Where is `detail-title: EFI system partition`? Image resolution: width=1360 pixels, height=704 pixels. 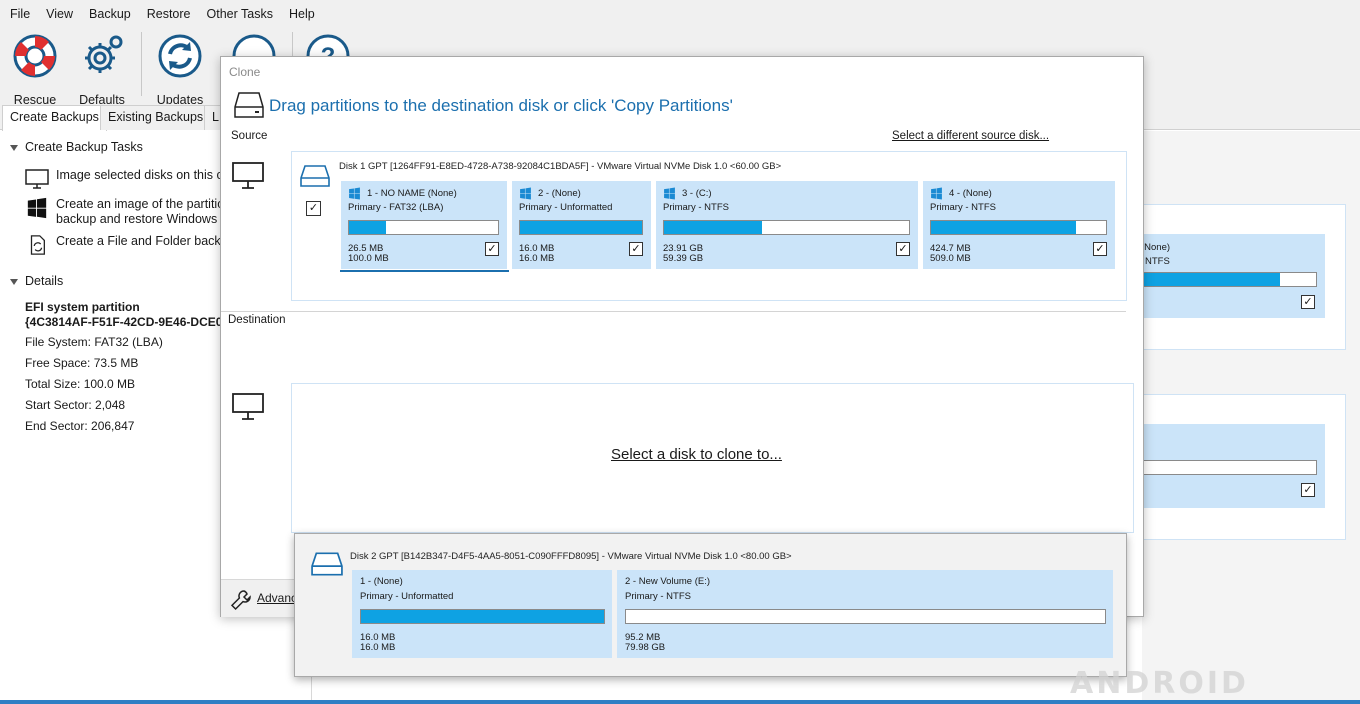 detail-title: EFI system partition is located at coordinates (82, 307).